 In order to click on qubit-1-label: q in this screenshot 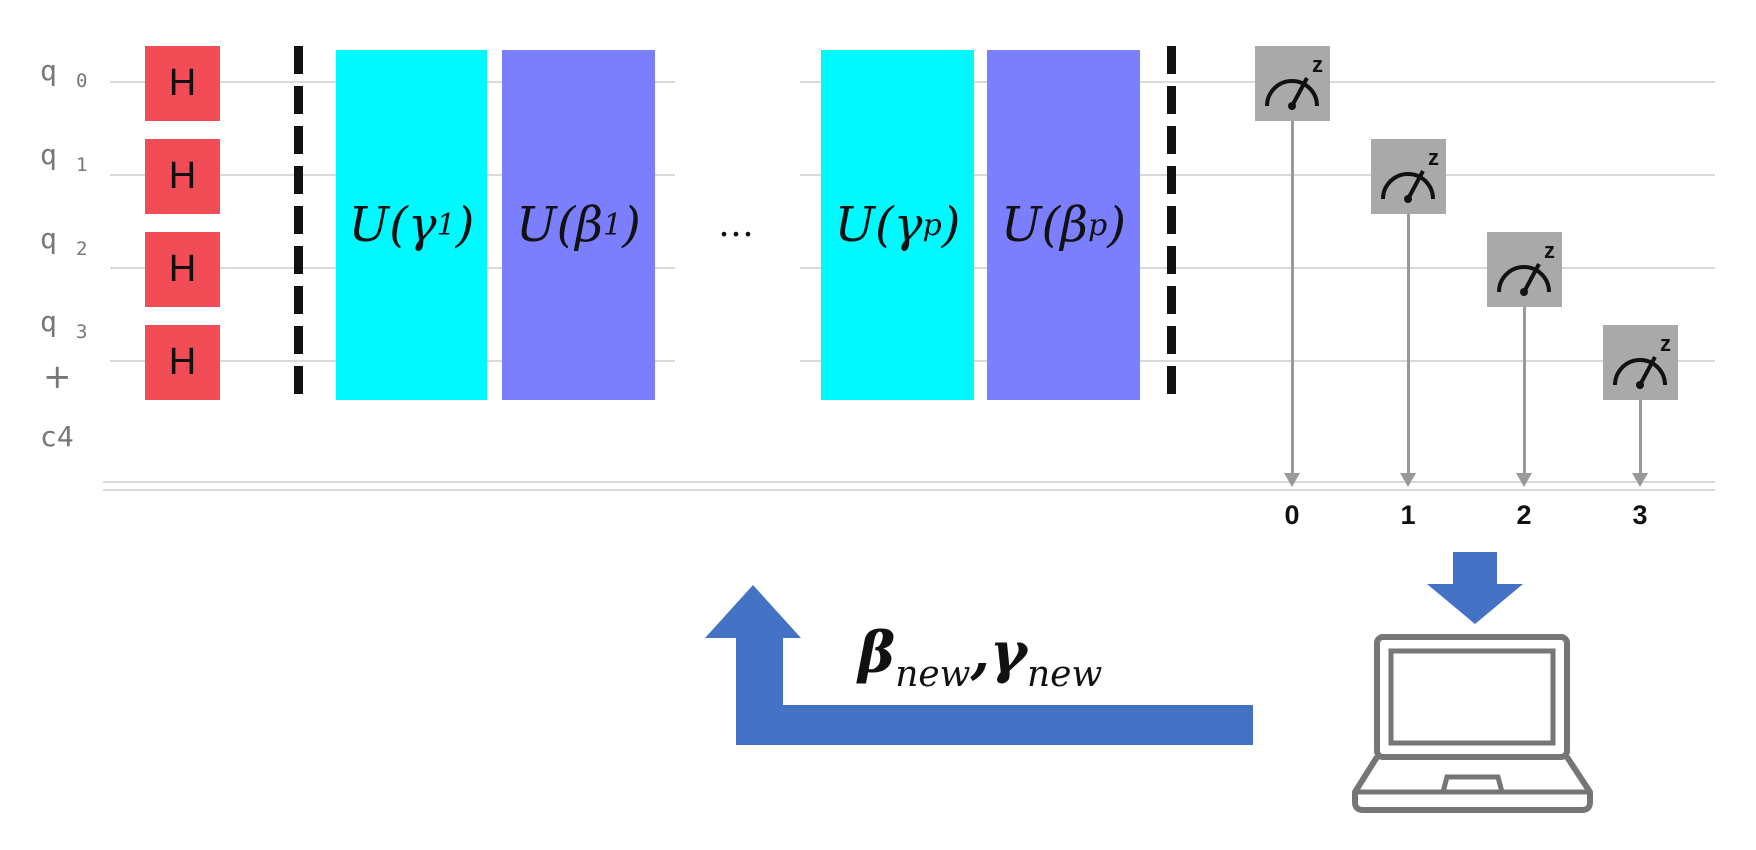, I will do `click(48, 154)`.